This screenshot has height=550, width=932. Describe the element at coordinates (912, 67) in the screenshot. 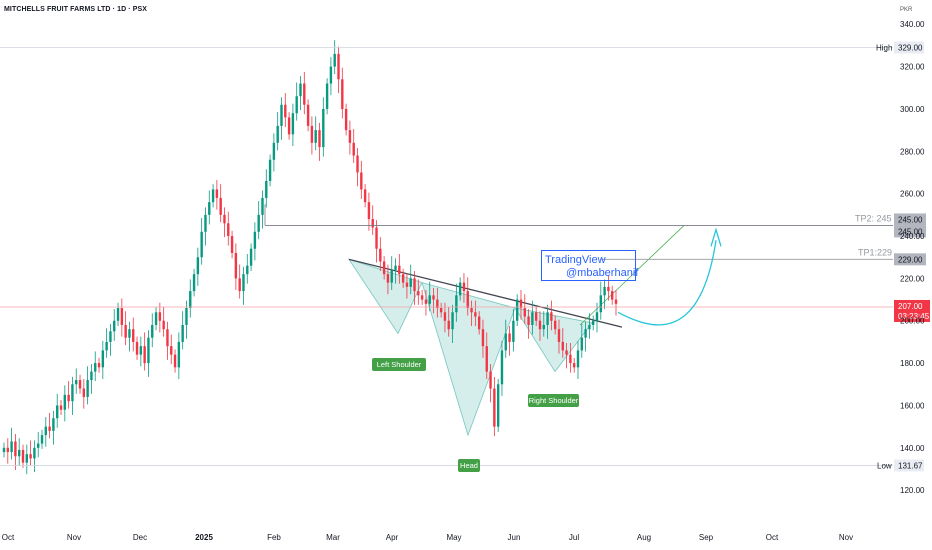

I see `y-tick-label: 320.00` at that location.